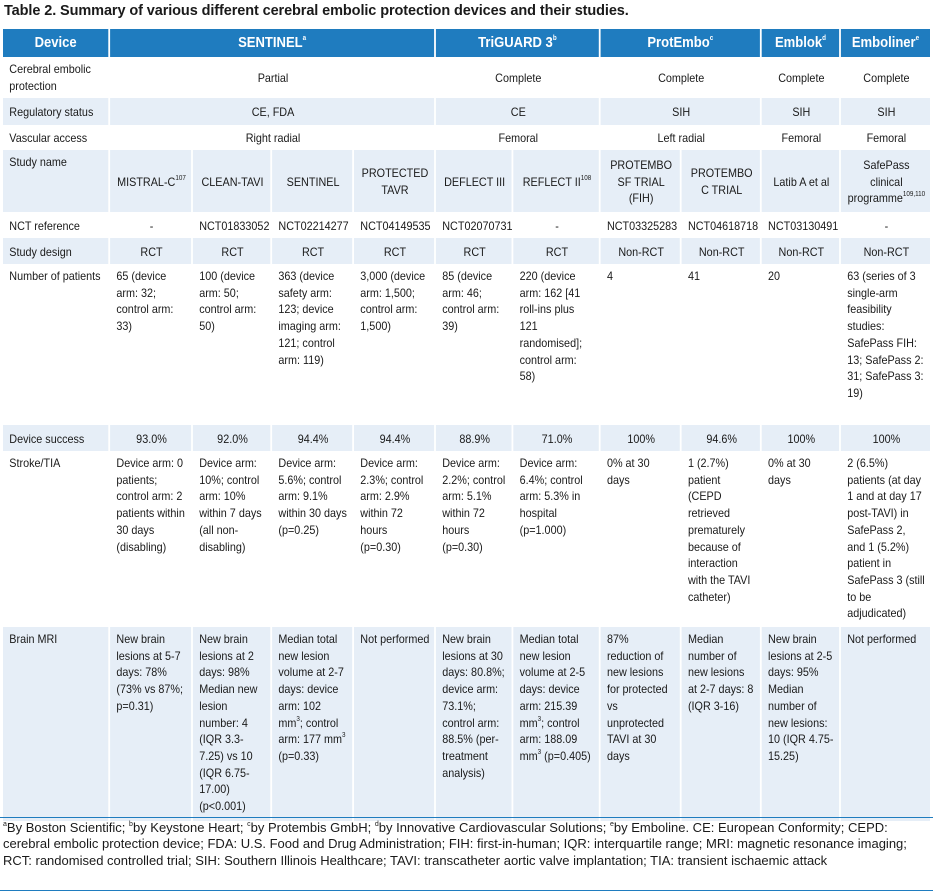 Image resolution: width=933 pixels, height=894 pixels. I want to click on row-regulatory: Regulatory status CE, FDA CE SIH SIH SIH, so click(467, 111).